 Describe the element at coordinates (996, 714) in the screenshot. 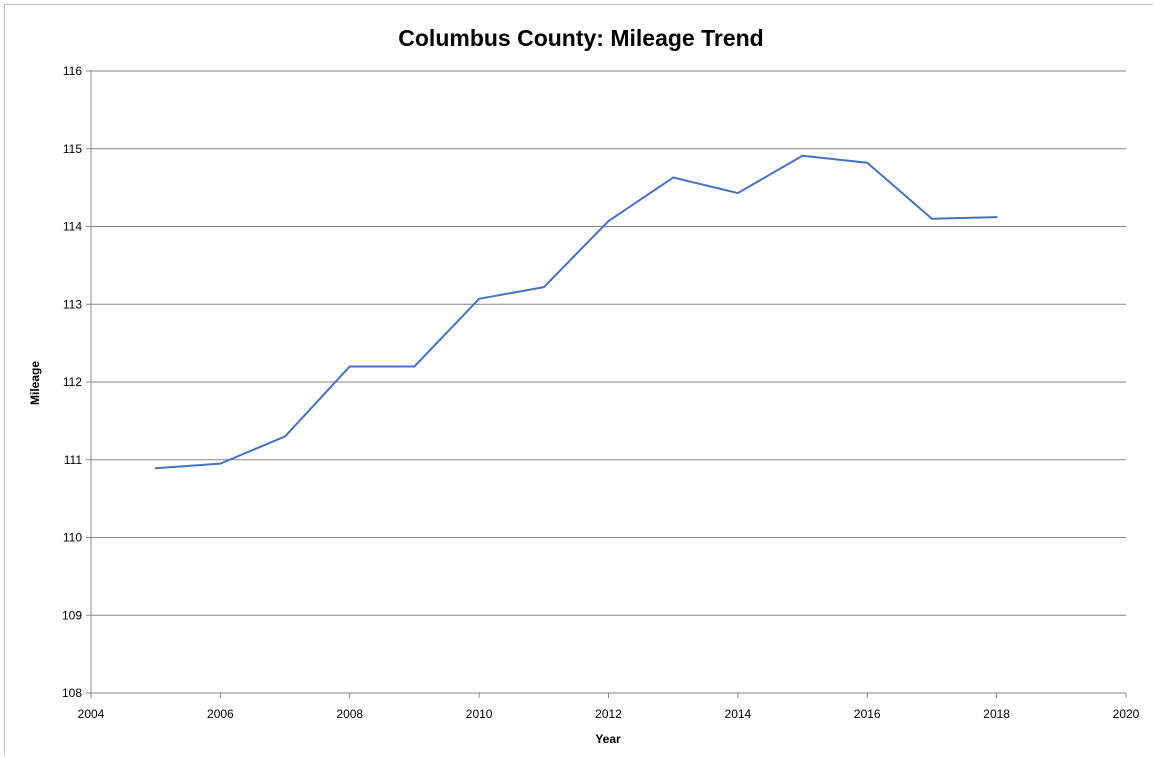

I see `x-tick-label: 2018` at that location.